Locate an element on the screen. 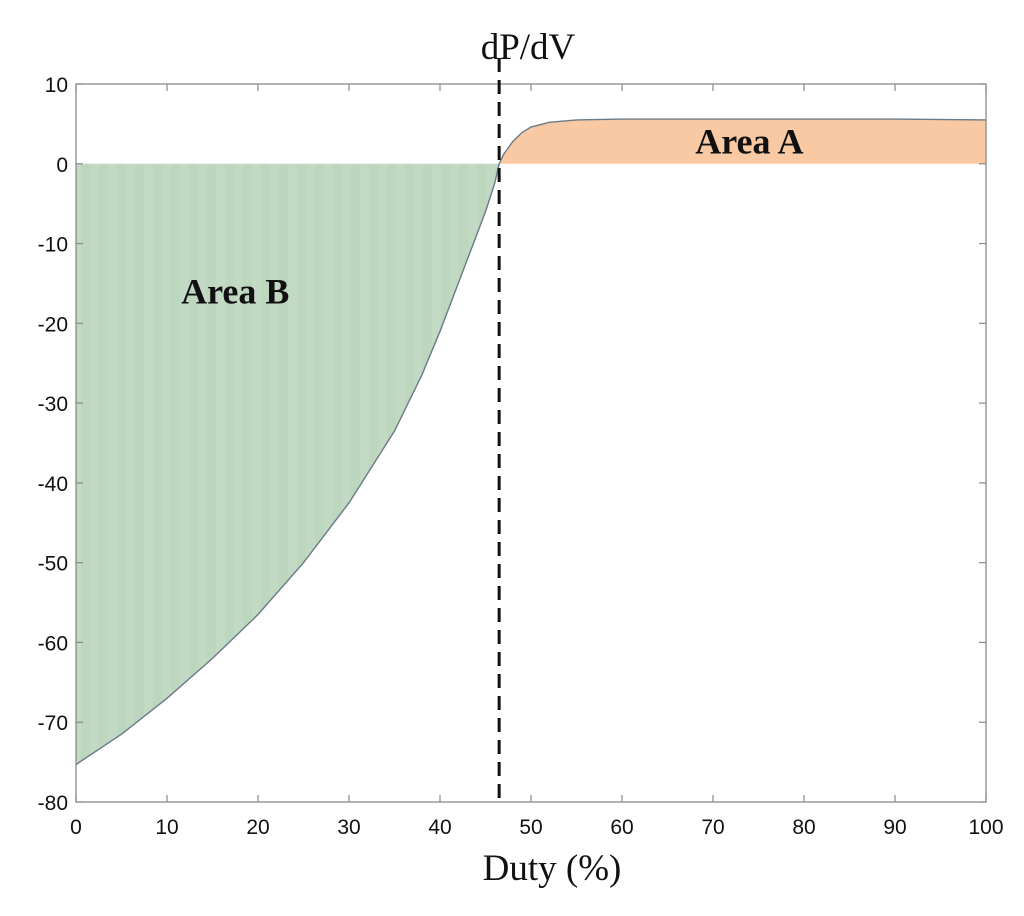 The height and width of the screenshot is (916, 1024). x-tick-label: 90 is located at coordinates (894, 827).